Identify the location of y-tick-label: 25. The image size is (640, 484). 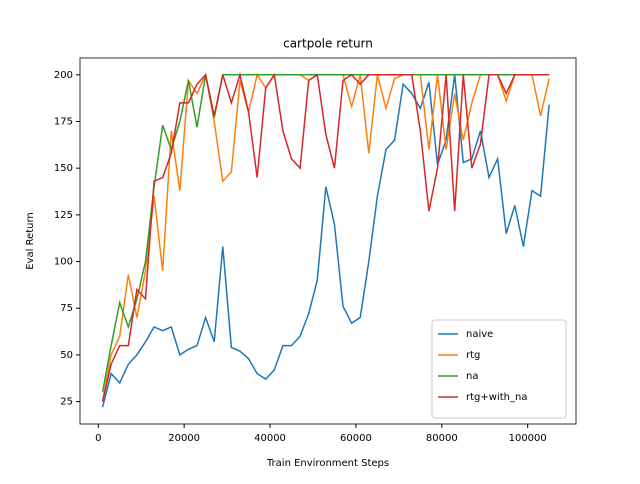
(66, 402).